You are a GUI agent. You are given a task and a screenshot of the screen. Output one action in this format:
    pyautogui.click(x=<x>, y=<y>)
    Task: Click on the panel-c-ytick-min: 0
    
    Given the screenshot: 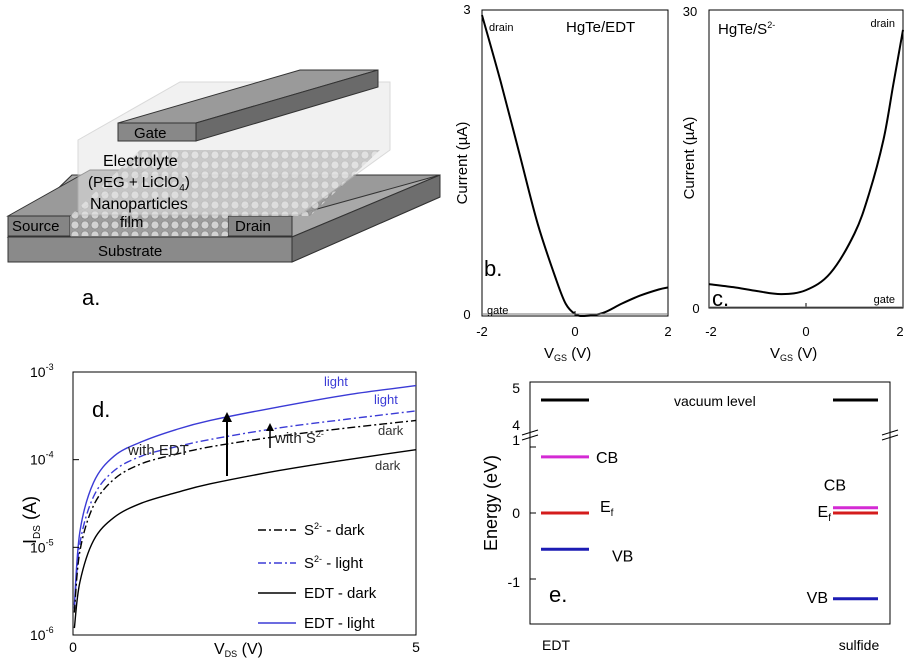 What is the action you would take?
    pyautogui.click(x=695, y=308)
    